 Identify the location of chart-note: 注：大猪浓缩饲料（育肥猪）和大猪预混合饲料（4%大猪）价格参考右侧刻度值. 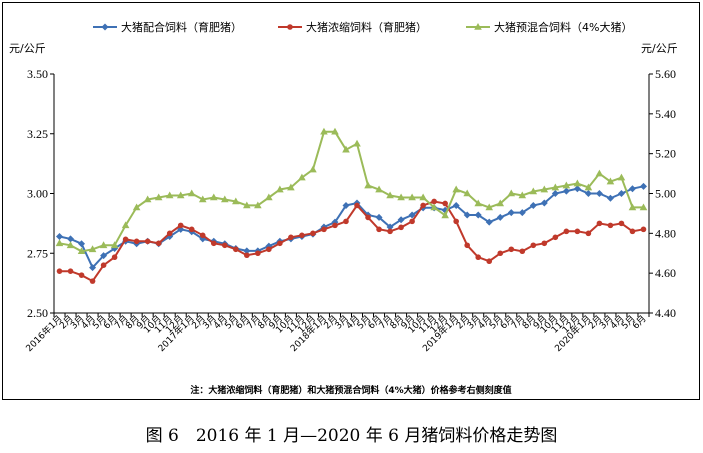
(350, 390).